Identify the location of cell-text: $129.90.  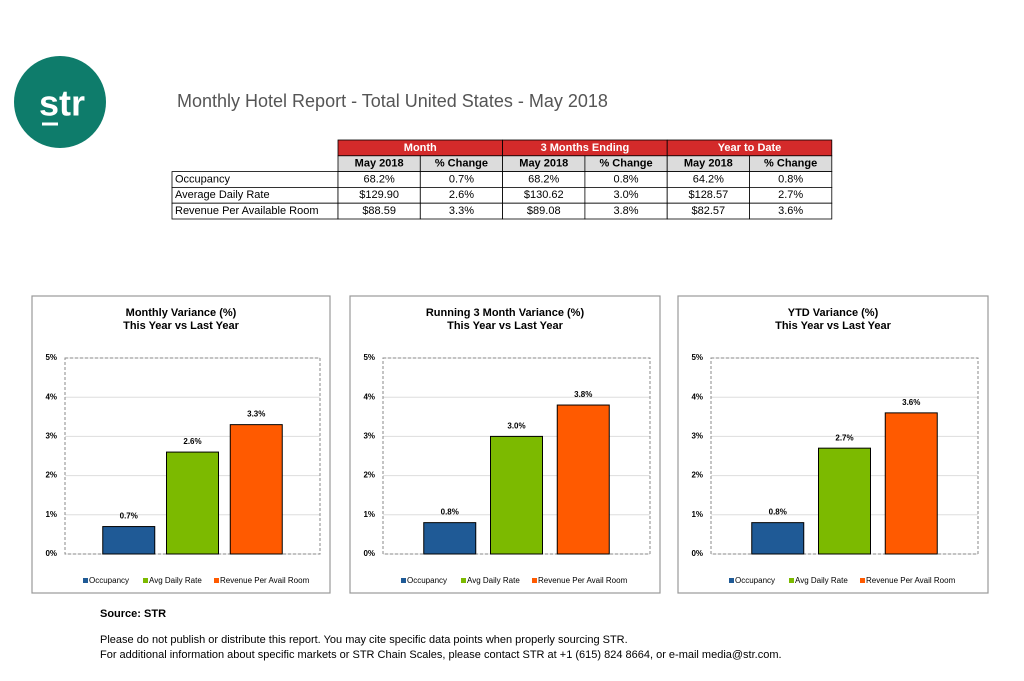
(379, 195).